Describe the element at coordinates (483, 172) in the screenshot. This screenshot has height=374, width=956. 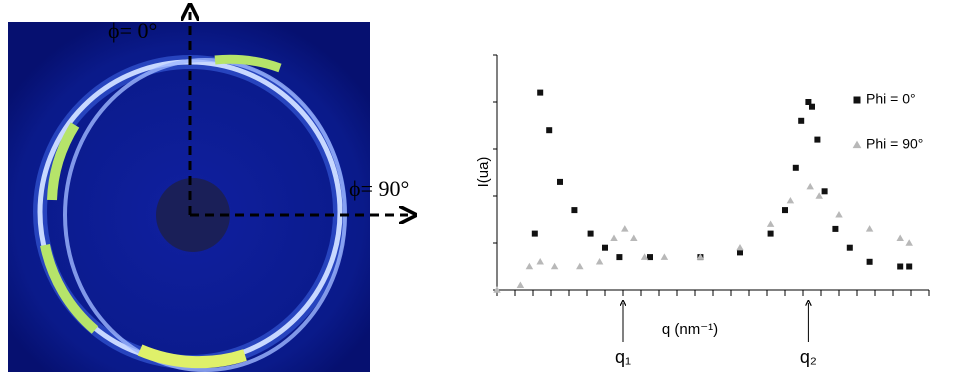
I see `y-axis-title: I(ua)` at that location.